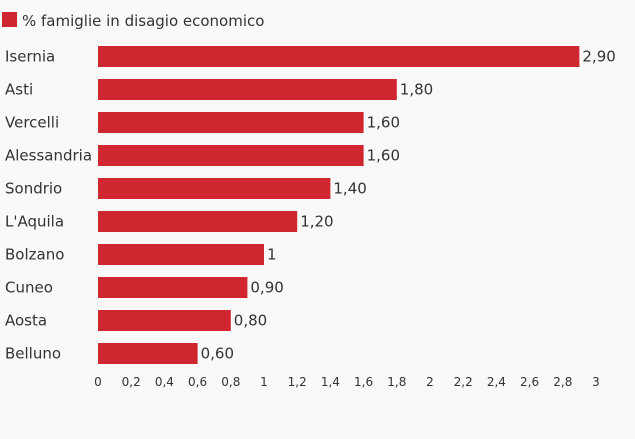 This screenshot has width=635, height=439. I want to click on value-label: 1, so click(272, 255).